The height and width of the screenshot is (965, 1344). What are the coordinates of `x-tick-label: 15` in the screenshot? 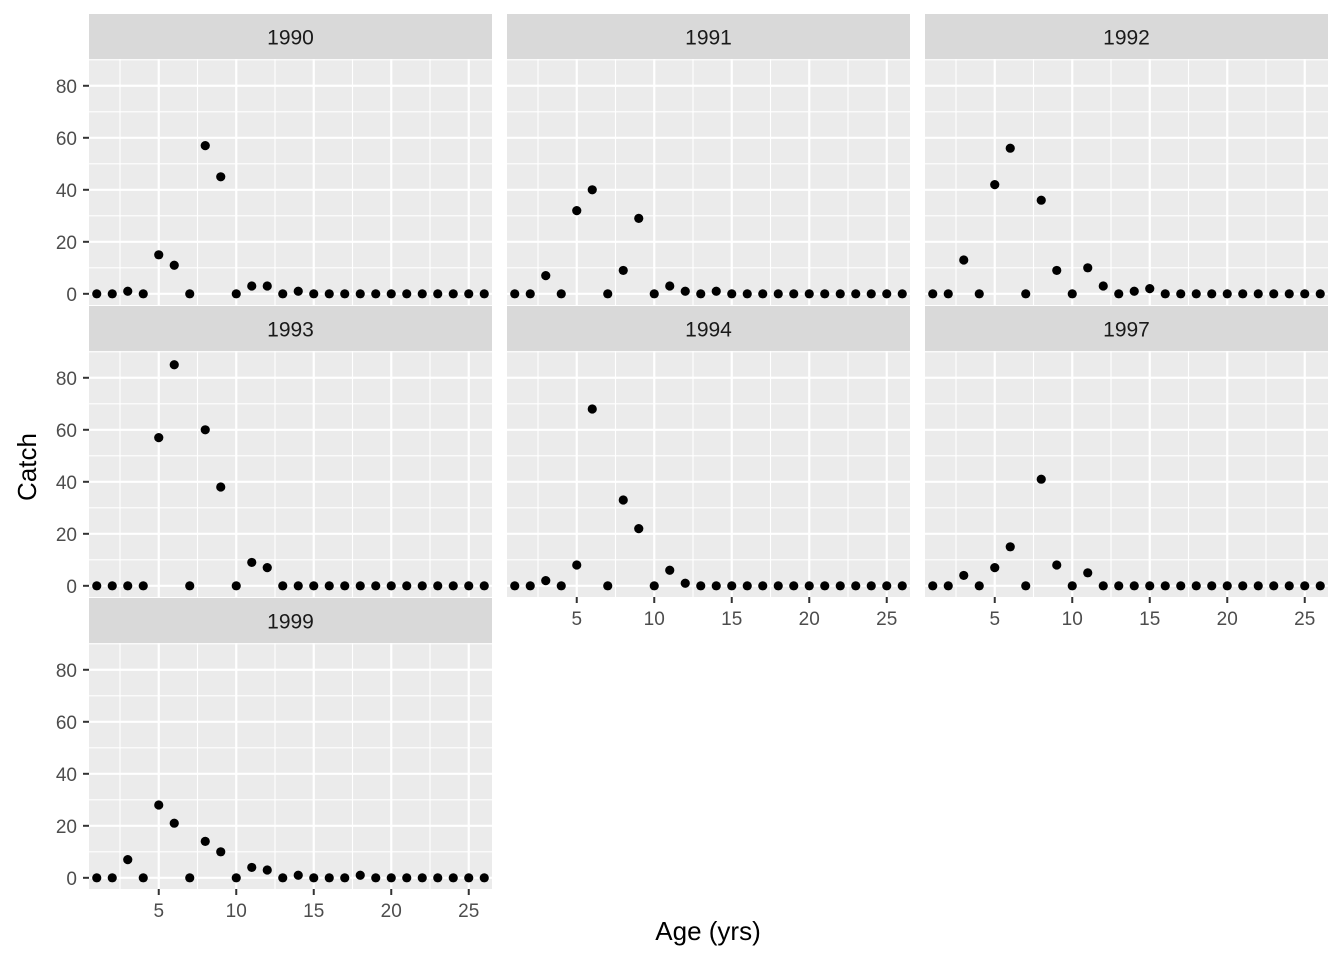 It's located at (313, 911).